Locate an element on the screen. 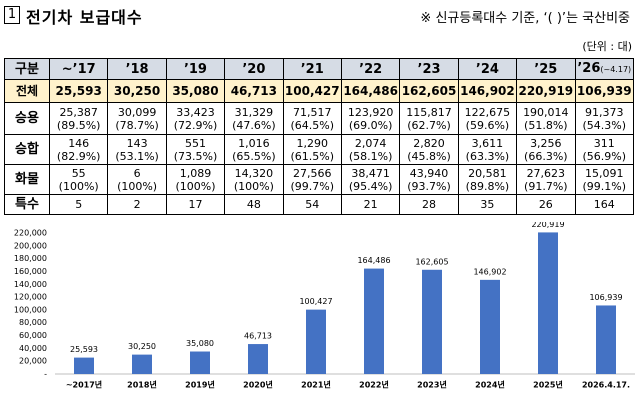 This screenshot has width=640, height=401. count: 33,423 is located at coordinates (195, 112).